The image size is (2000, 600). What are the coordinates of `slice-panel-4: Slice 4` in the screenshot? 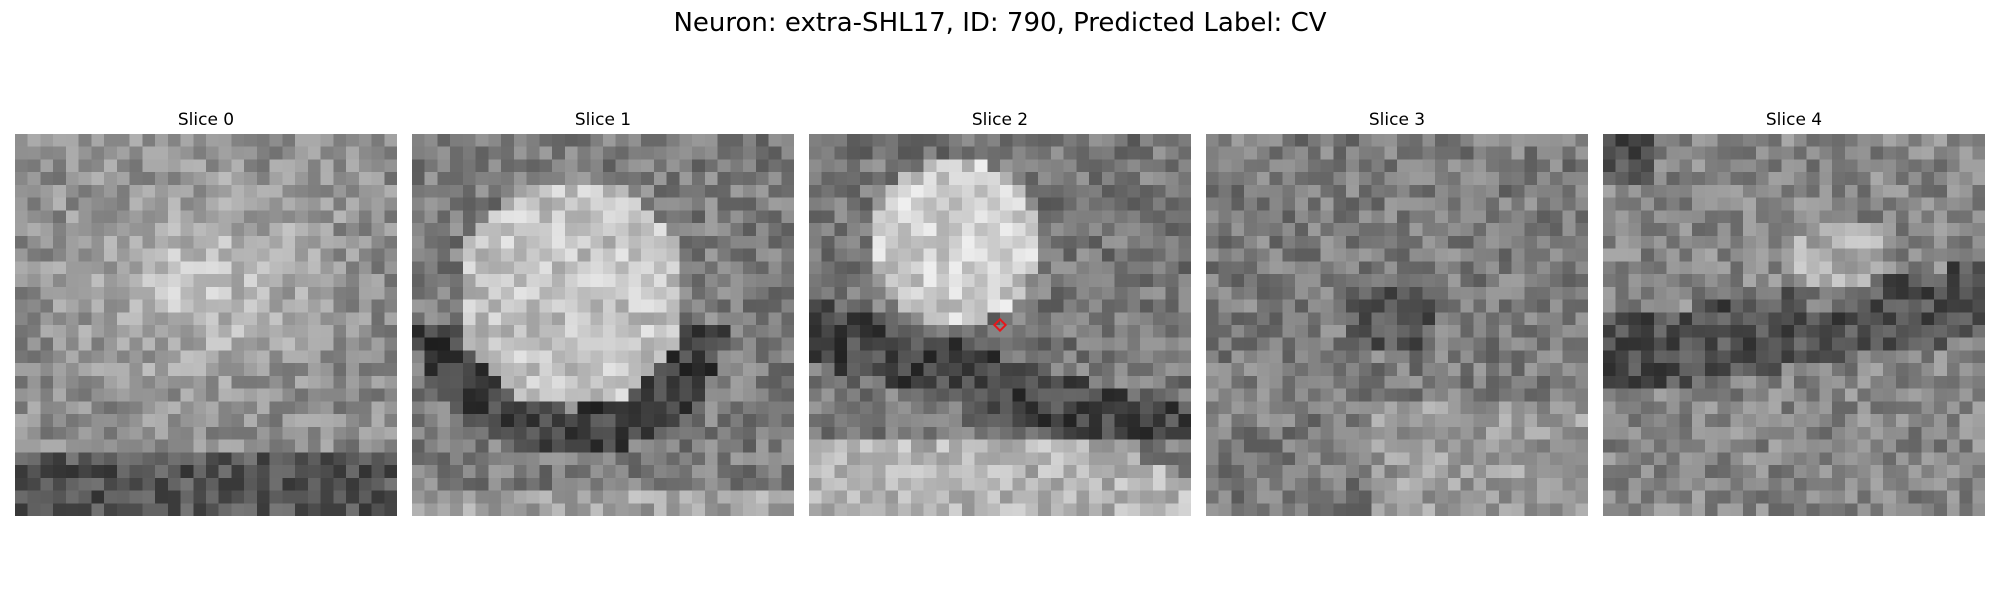 It's located at (1794, 312).